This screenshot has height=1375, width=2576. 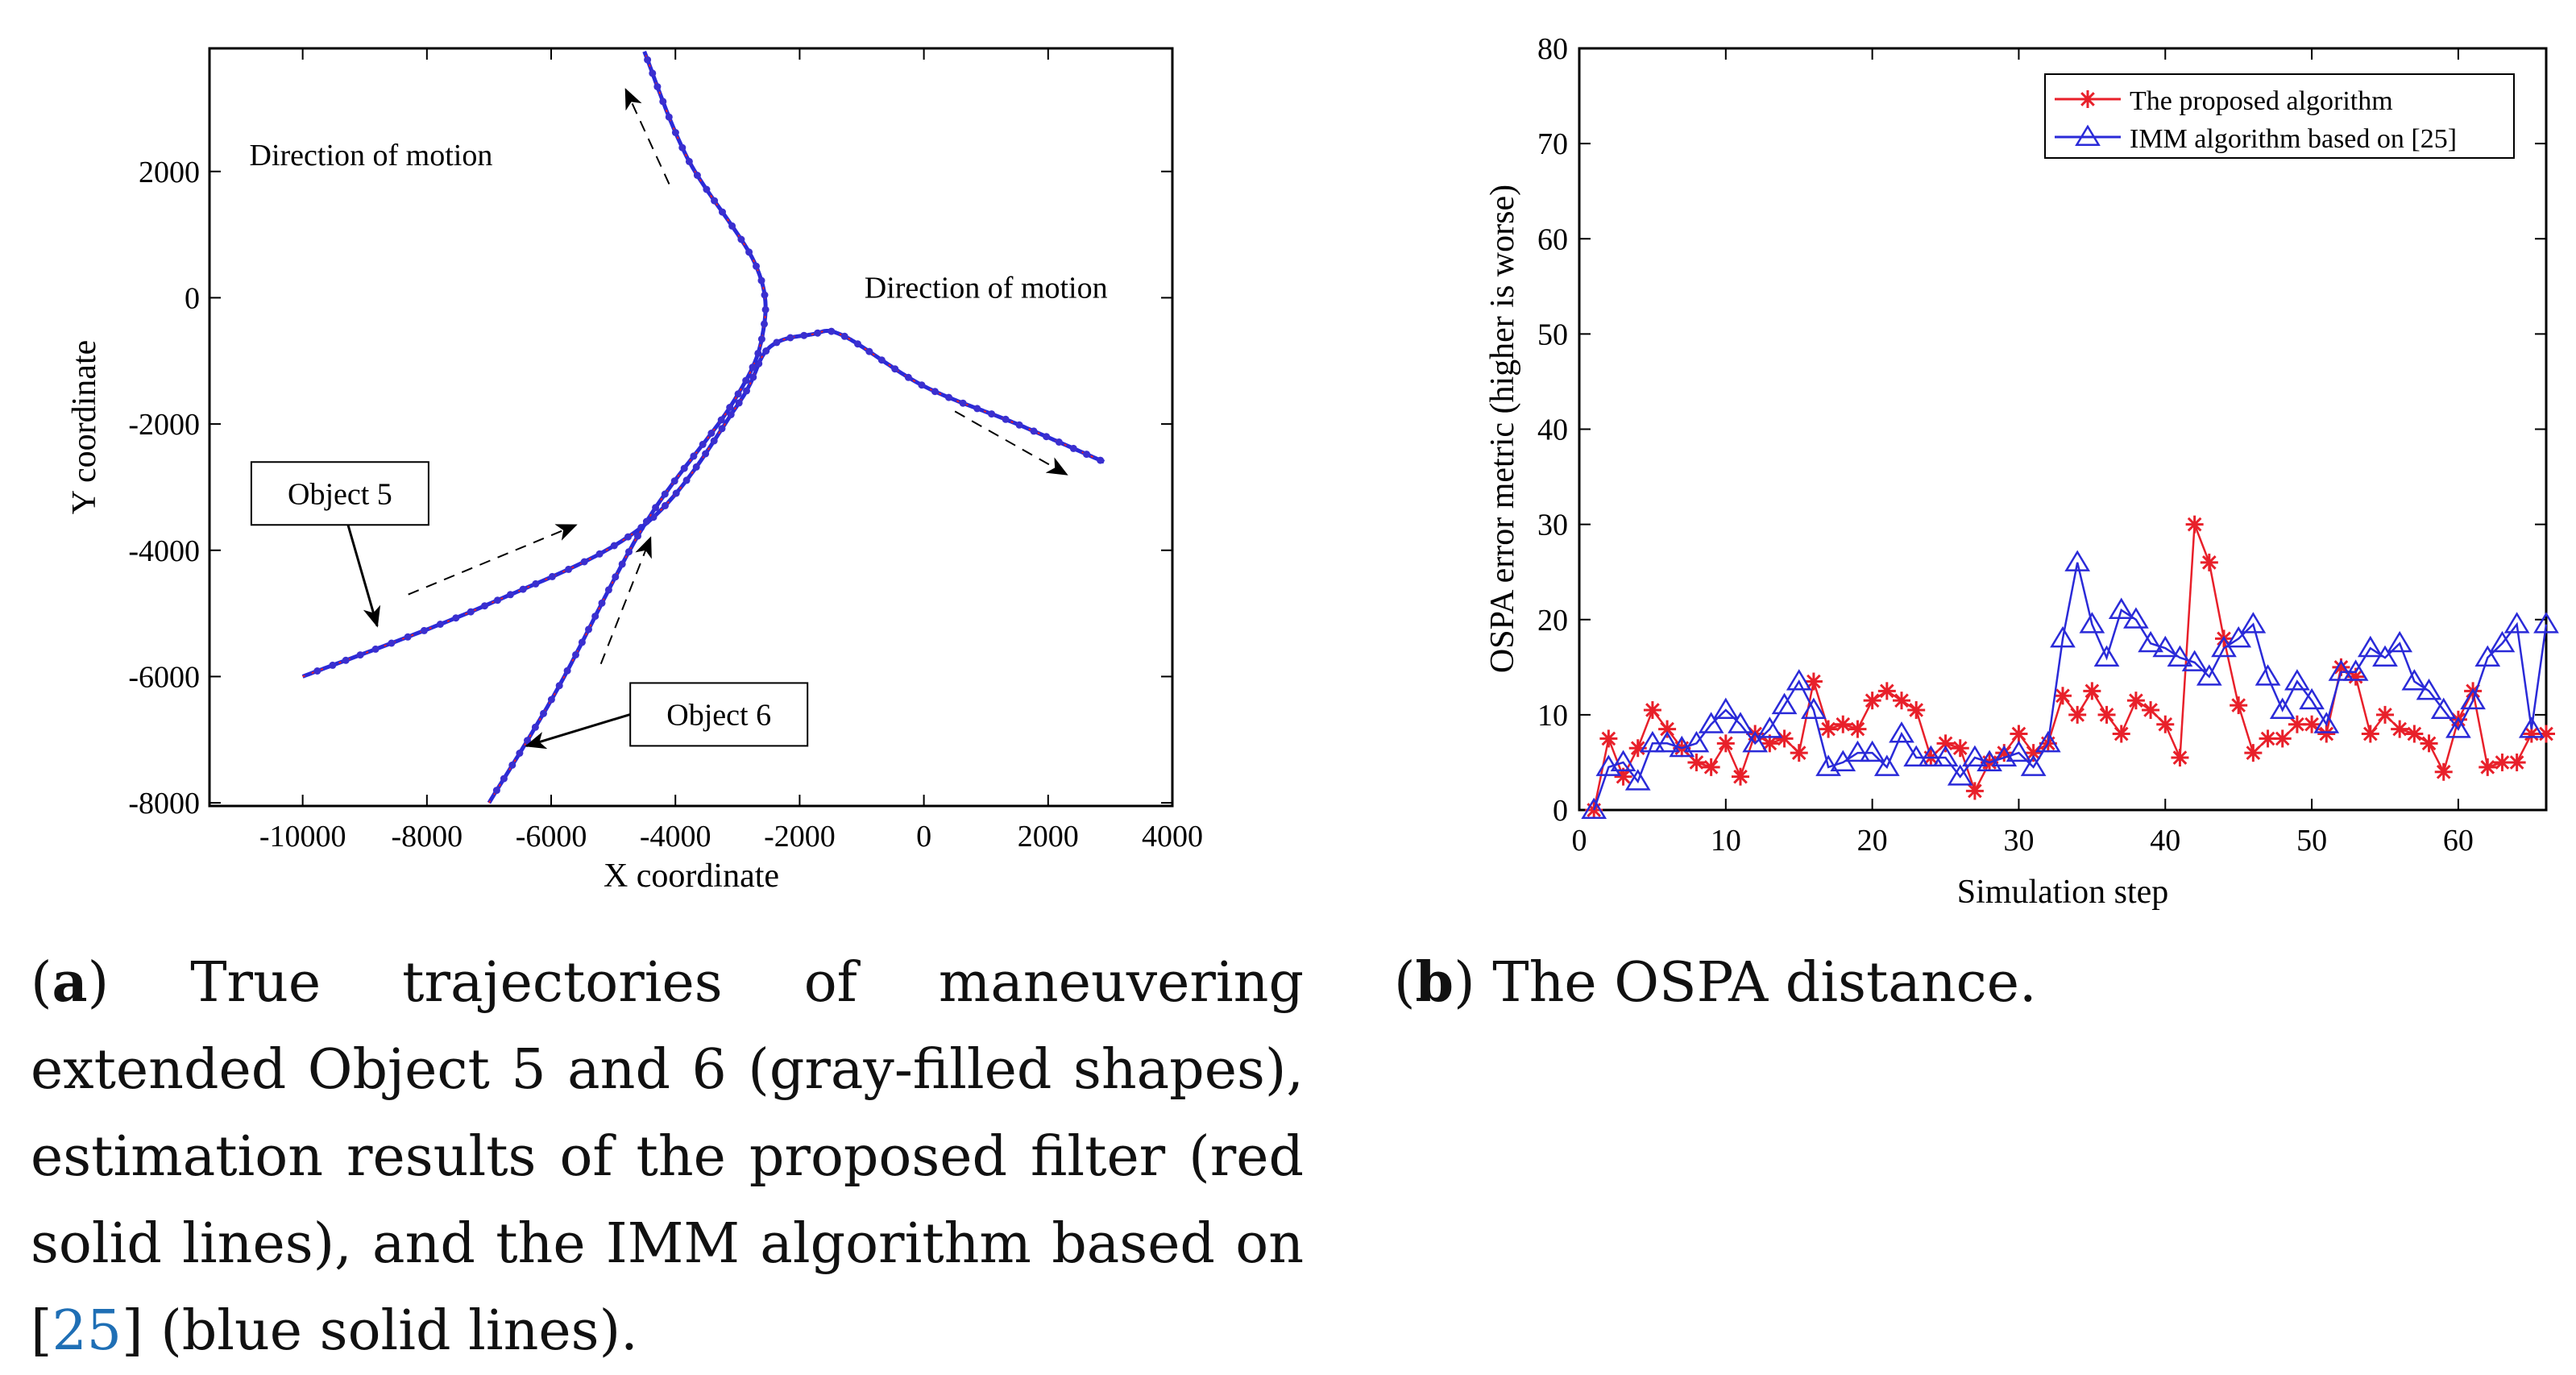 I want to click on b-y-tick-label: 70, so click(x=1552, y=144).